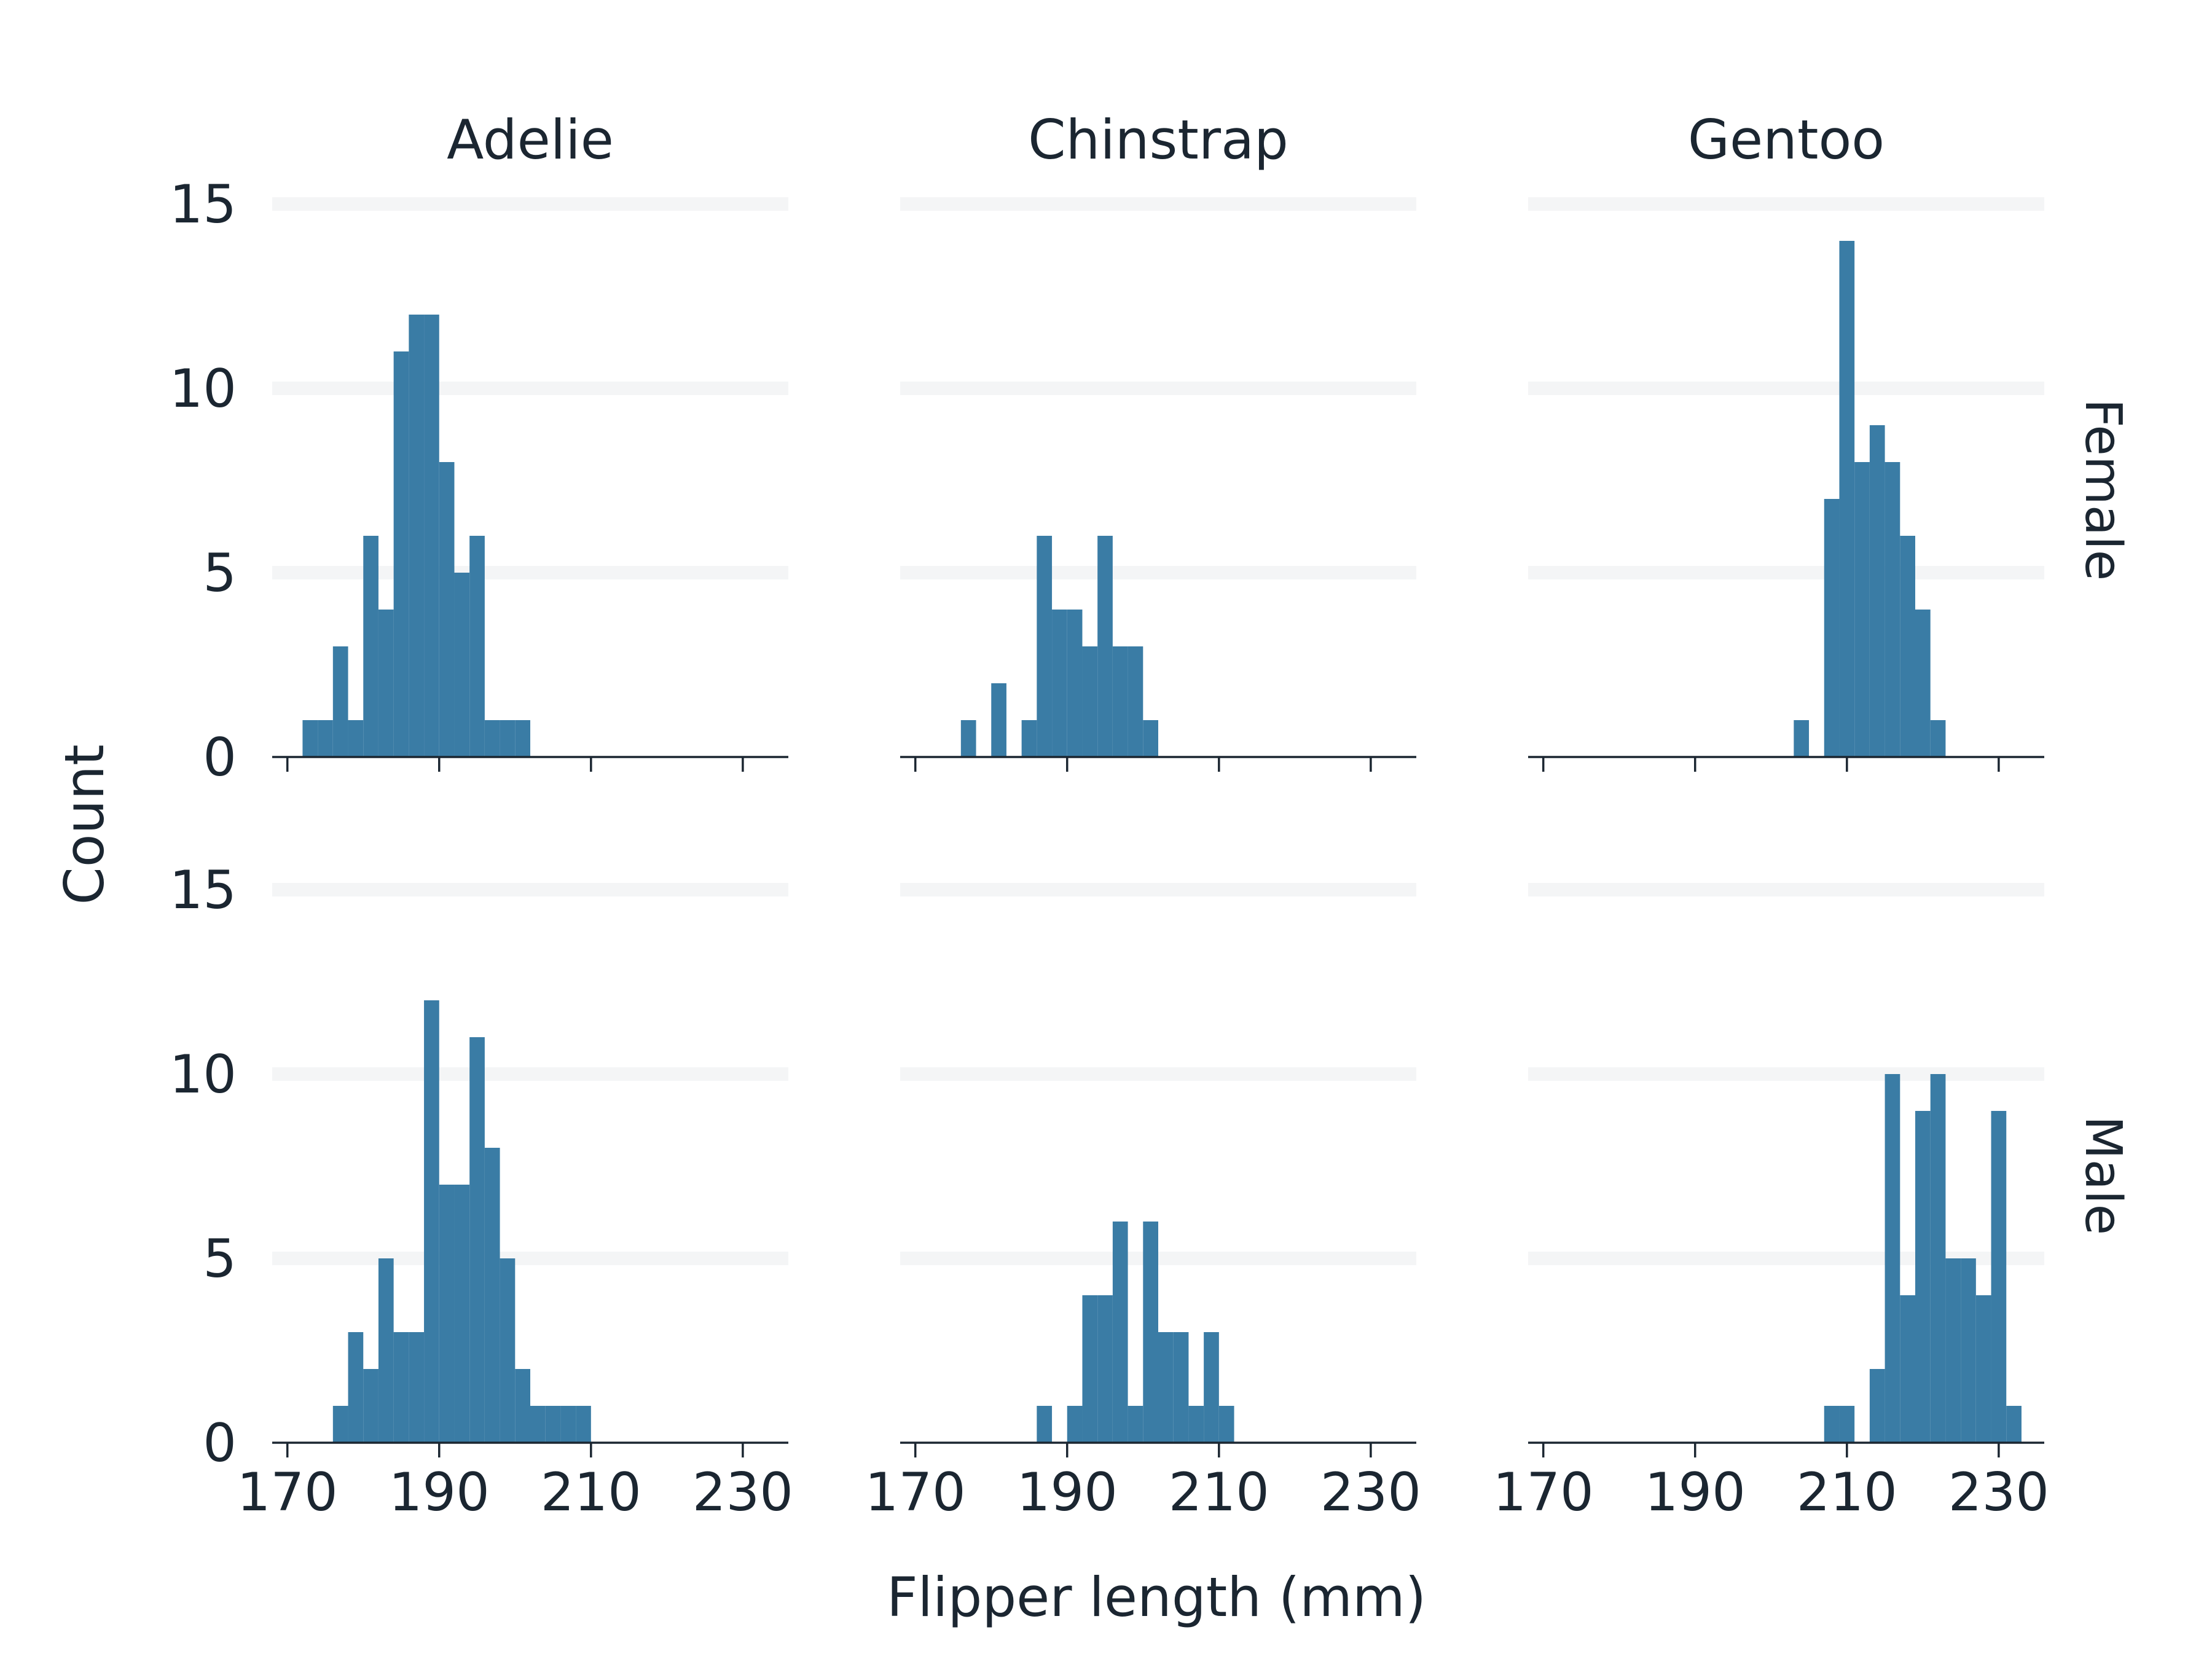  I want to click on y-axis-title: Count, so click(84, 824).